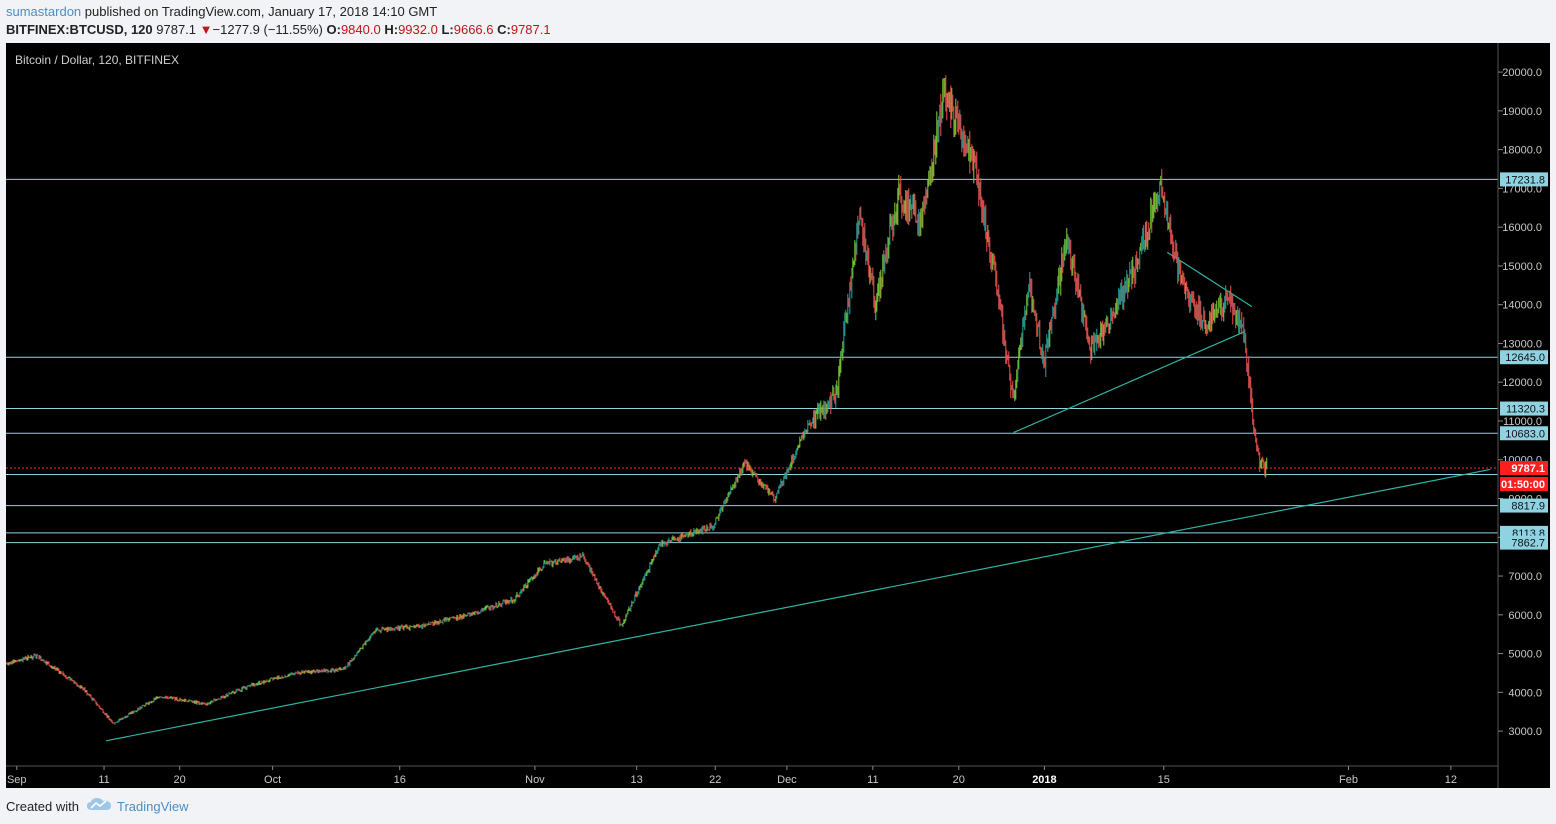 This screenshot has width=1556, height=824. Describe the element at coordinates (418, 29) in the screenshot. I see `high-value: 9932.0` at that location.